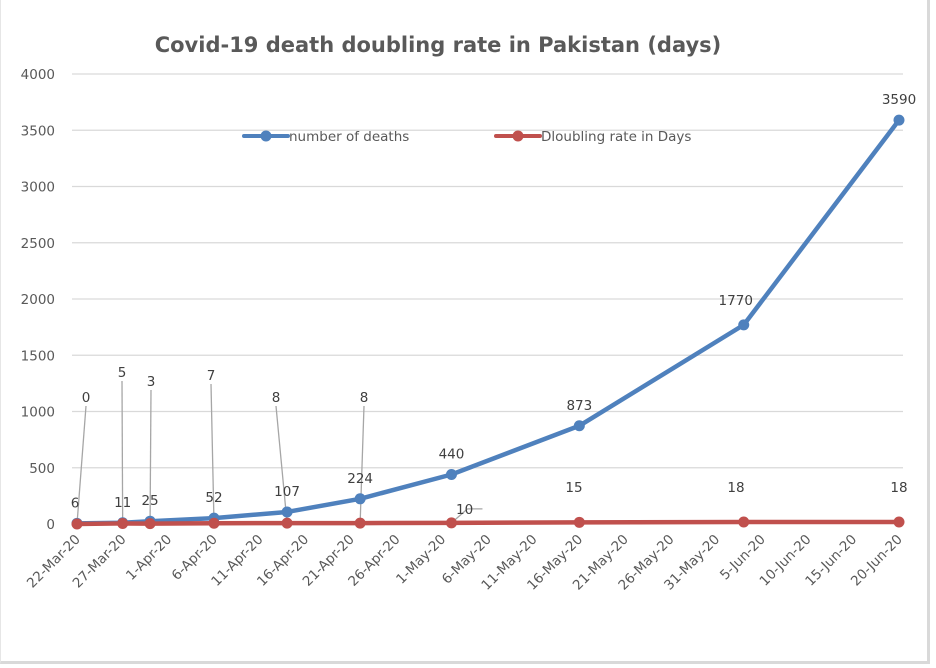 The image size is (936, 668). I want to click on legend-label-deaths: number of deaths, so click(349, 137).